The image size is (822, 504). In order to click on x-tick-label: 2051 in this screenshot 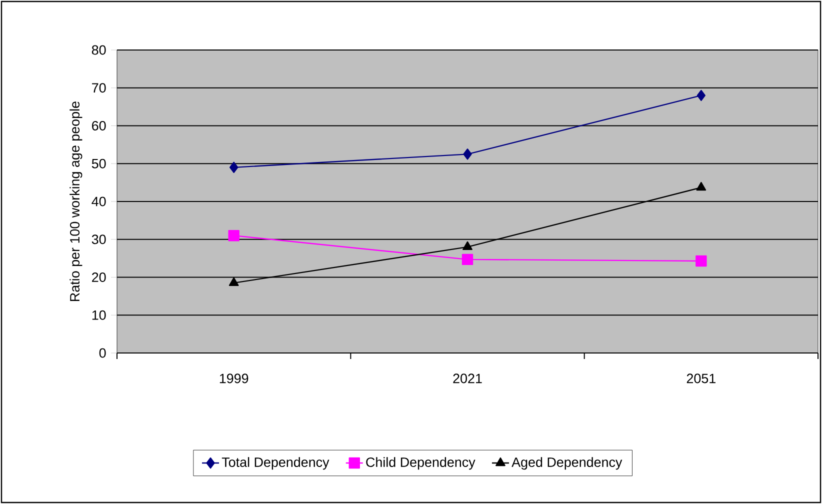, I will do `click(701, 379)`.